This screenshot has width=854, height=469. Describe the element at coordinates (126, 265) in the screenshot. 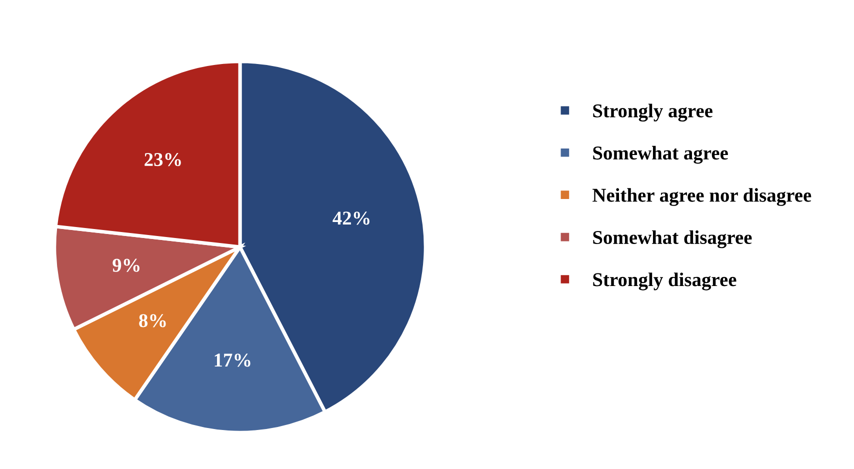

I see `data-label: 9%` at that location.